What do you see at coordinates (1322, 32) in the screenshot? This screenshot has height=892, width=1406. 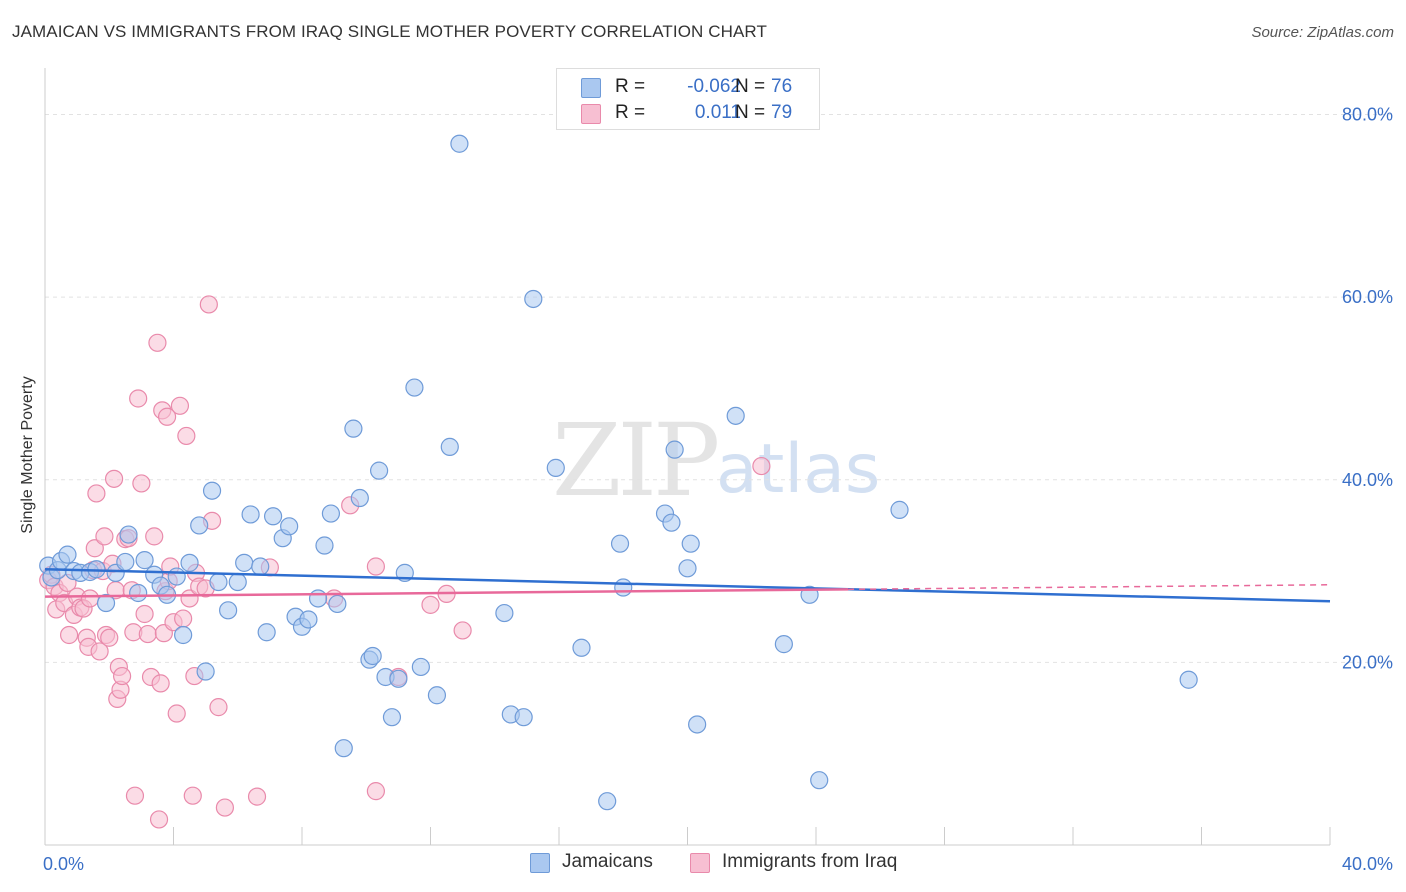 I see `source-credit: Source: ZipAtlas.com` at bounding box center [1322, 32].